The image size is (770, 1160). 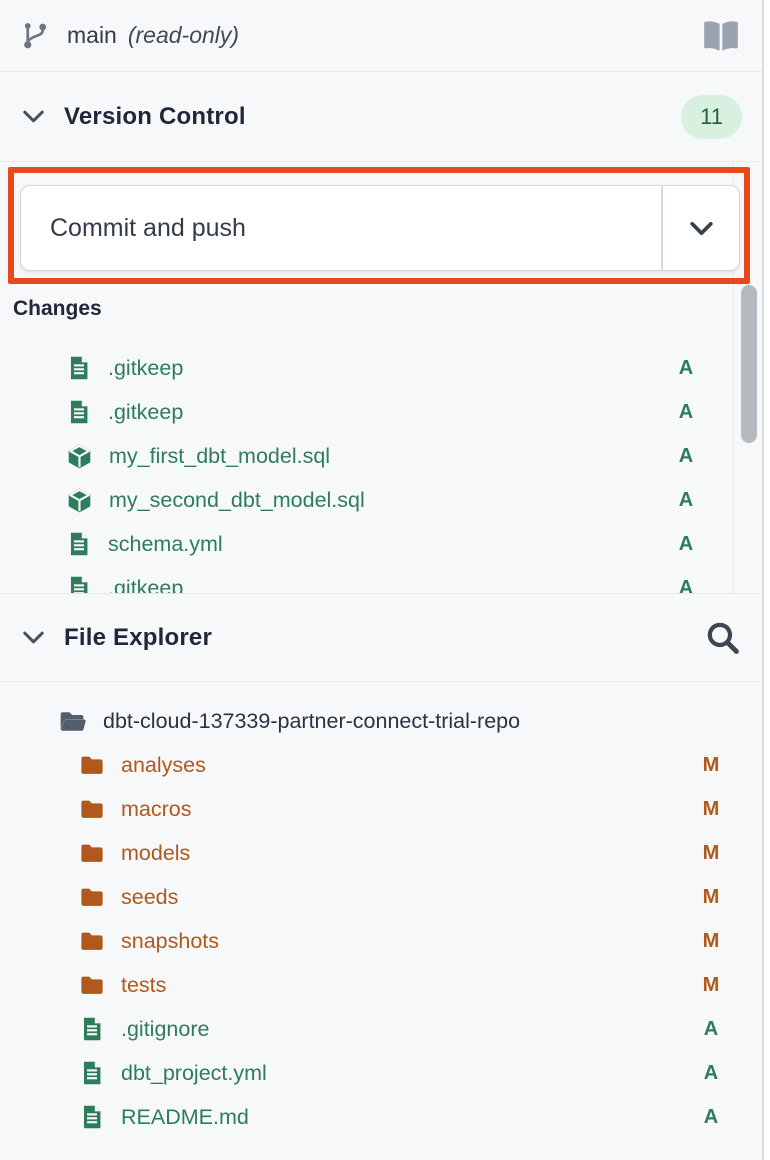 I want to click on file-name: macros, so click(x=156, y=808).